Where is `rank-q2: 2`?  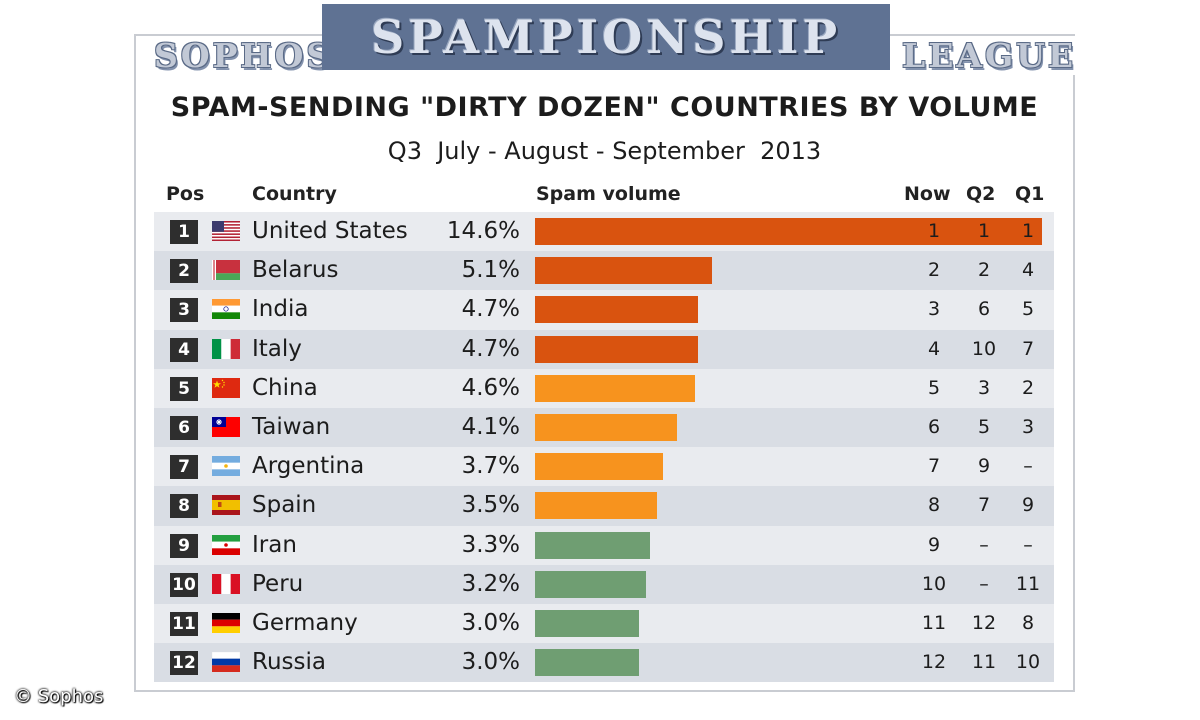
rank-q2: 2 is located at coordinates (984, 270).